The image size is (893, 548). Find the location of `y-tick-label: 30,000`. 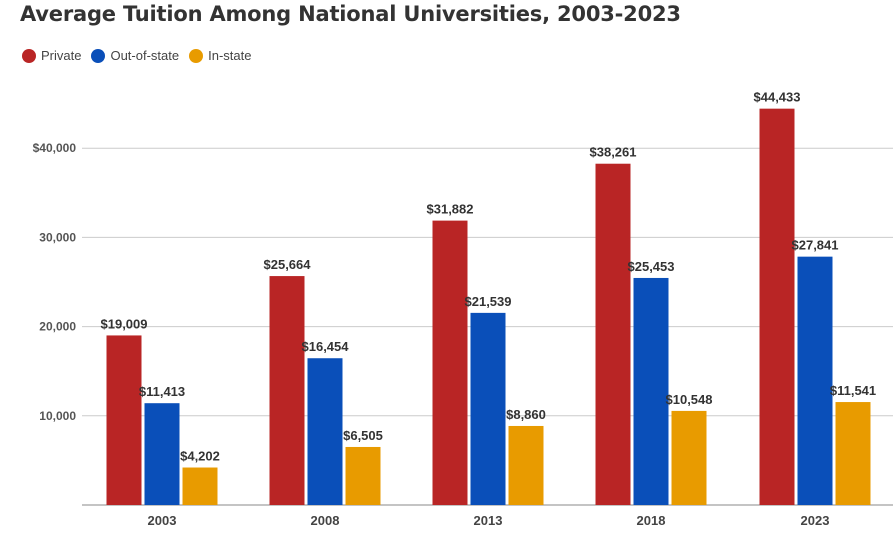

y-tick-label: 30,000 is located at coordinates (57, 237).